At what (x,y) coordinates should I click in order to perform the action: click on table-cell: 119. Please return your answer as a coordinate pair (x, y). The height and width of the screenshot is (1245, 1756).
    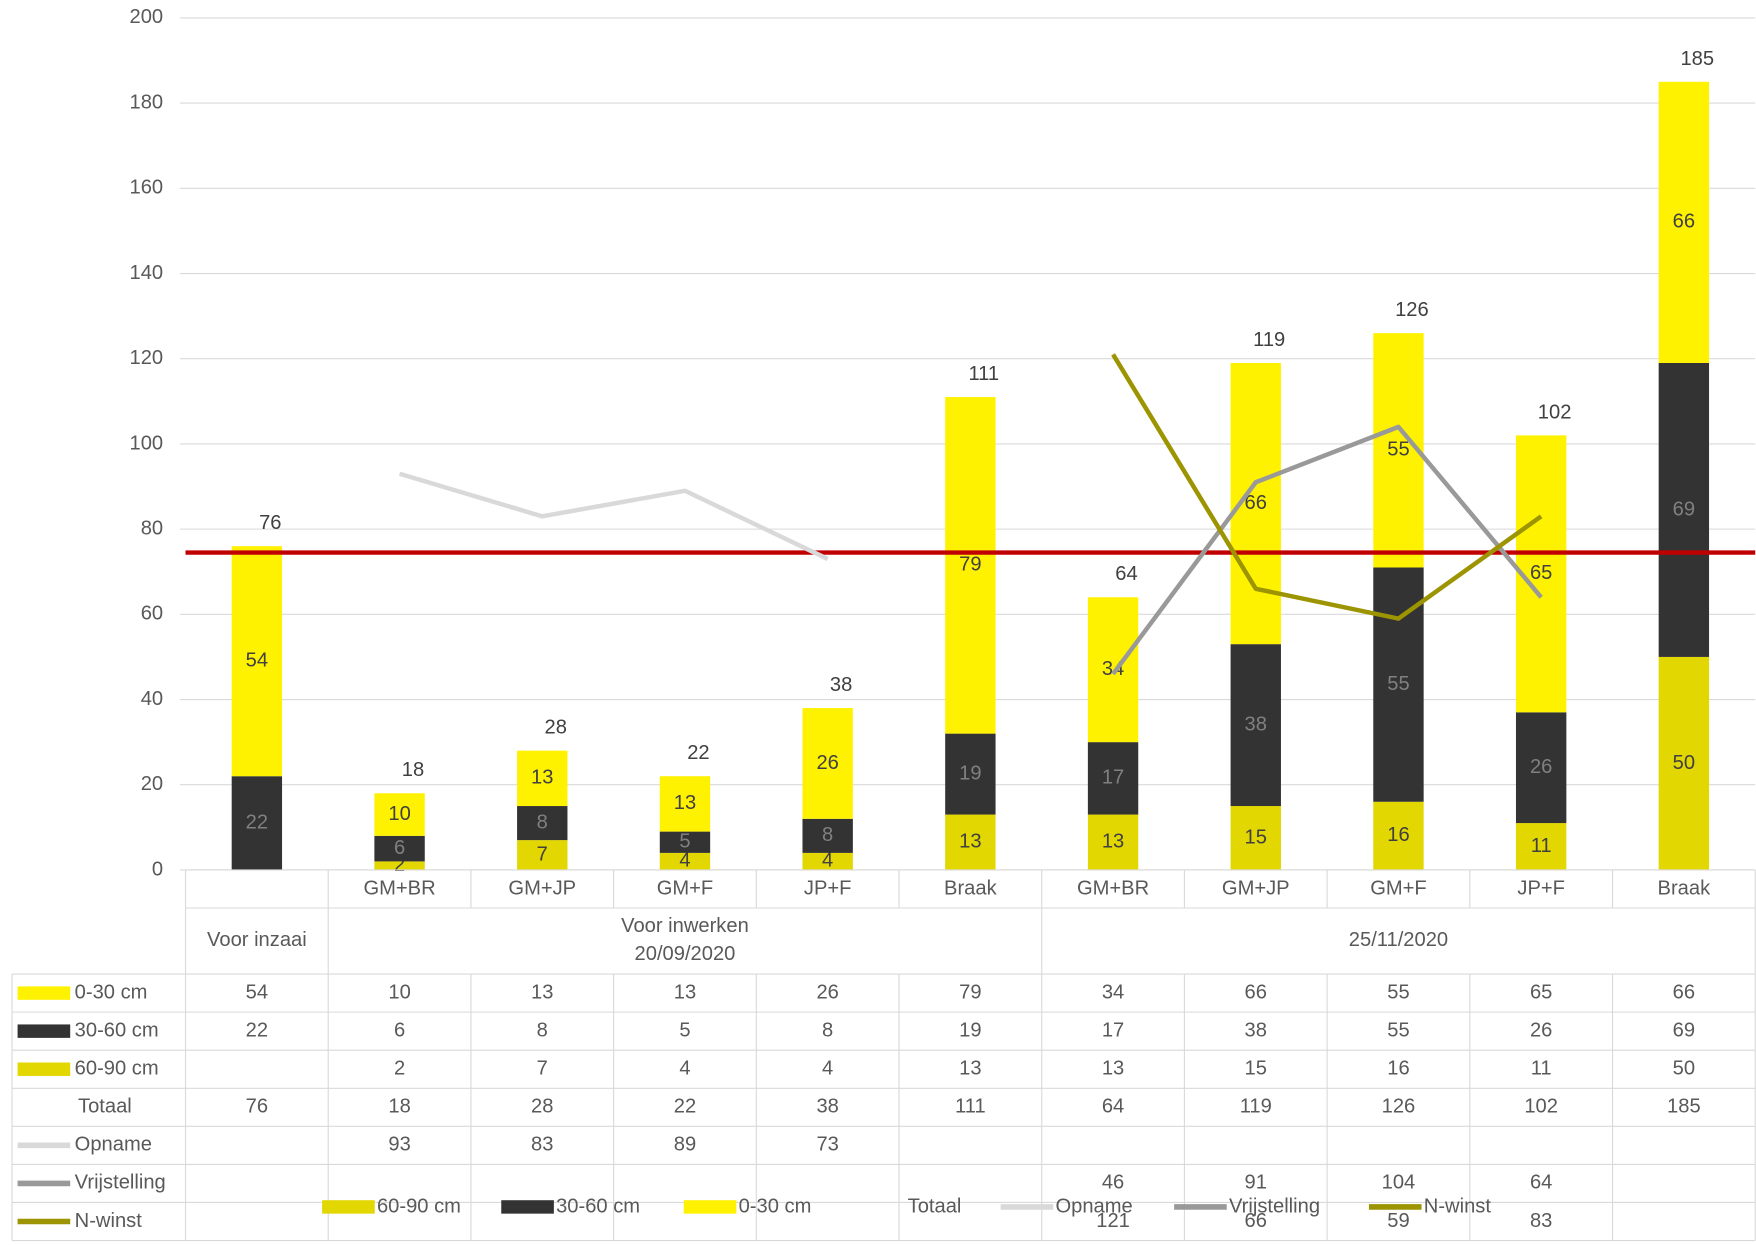
    Looking at the image, I should click on (1256, 1107).